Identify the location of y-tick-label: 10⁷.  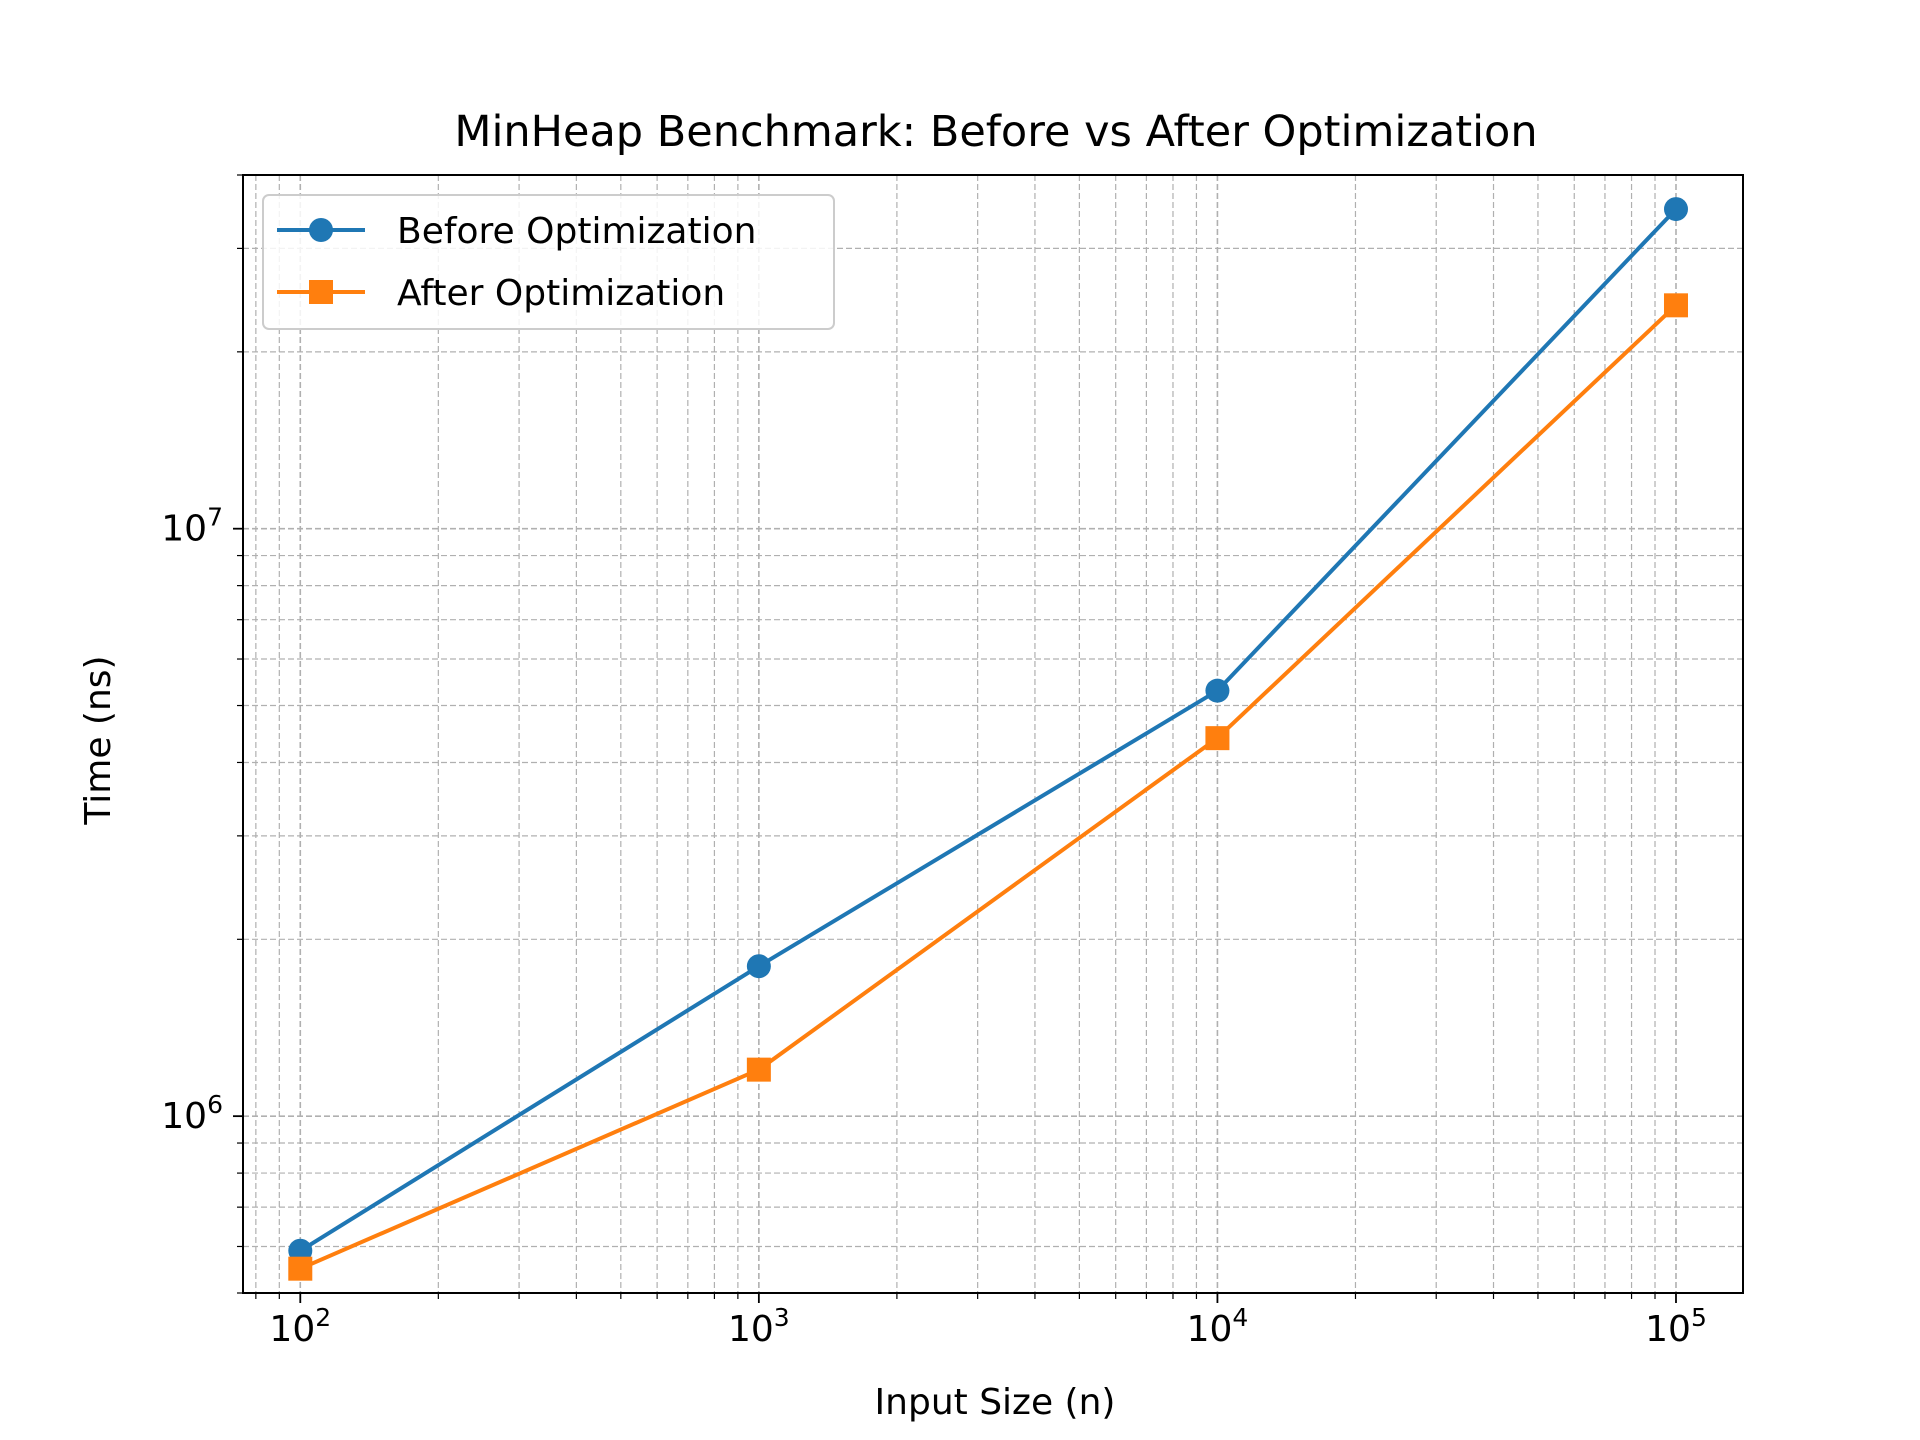
(192, 526).